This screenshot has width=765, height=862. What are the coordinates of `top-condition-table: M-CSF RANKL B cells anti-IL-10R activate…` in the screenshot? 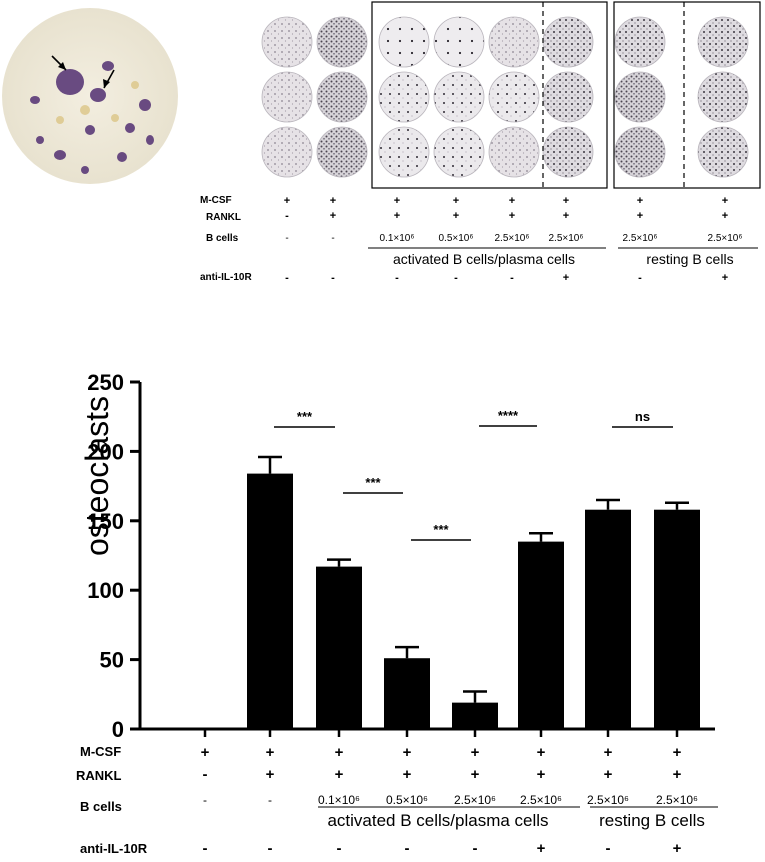 It's located at (479, 239).